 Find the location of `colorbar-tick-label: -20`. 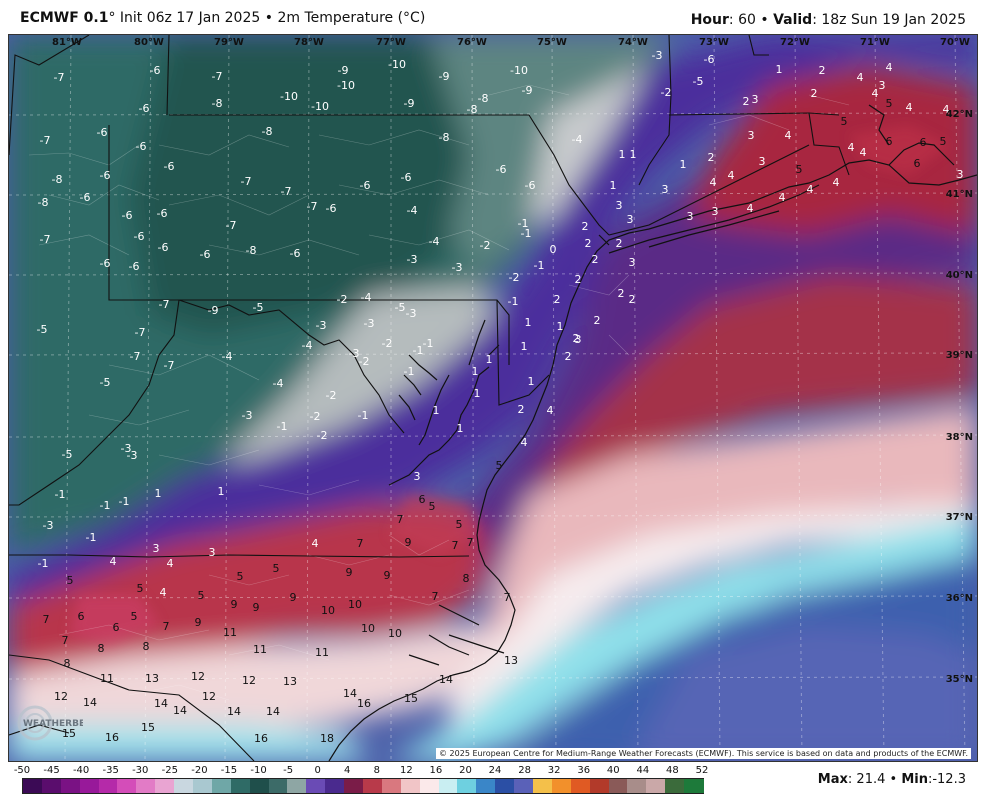

colorbar-tick-label: -20 is located at coordinates (199, 770).